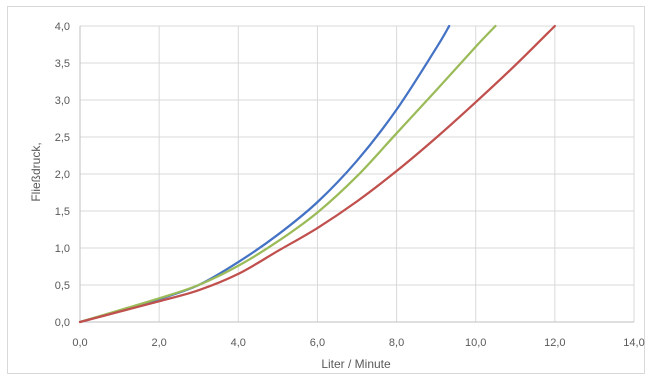 This screenshot has height=382, width=654. I want to click on y-tick-label: 2,0, so click(62, 175).